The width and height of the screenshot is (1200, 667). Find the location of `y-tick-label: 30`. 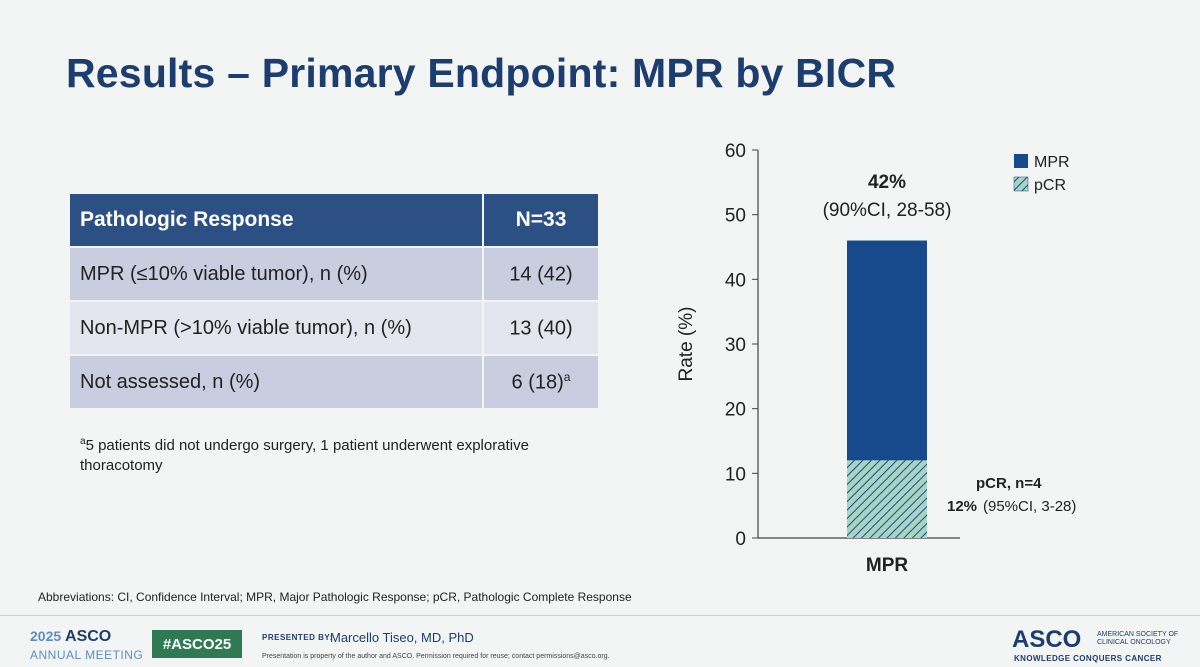

y-tick-label: 30 is located at coordinates (735, 345).